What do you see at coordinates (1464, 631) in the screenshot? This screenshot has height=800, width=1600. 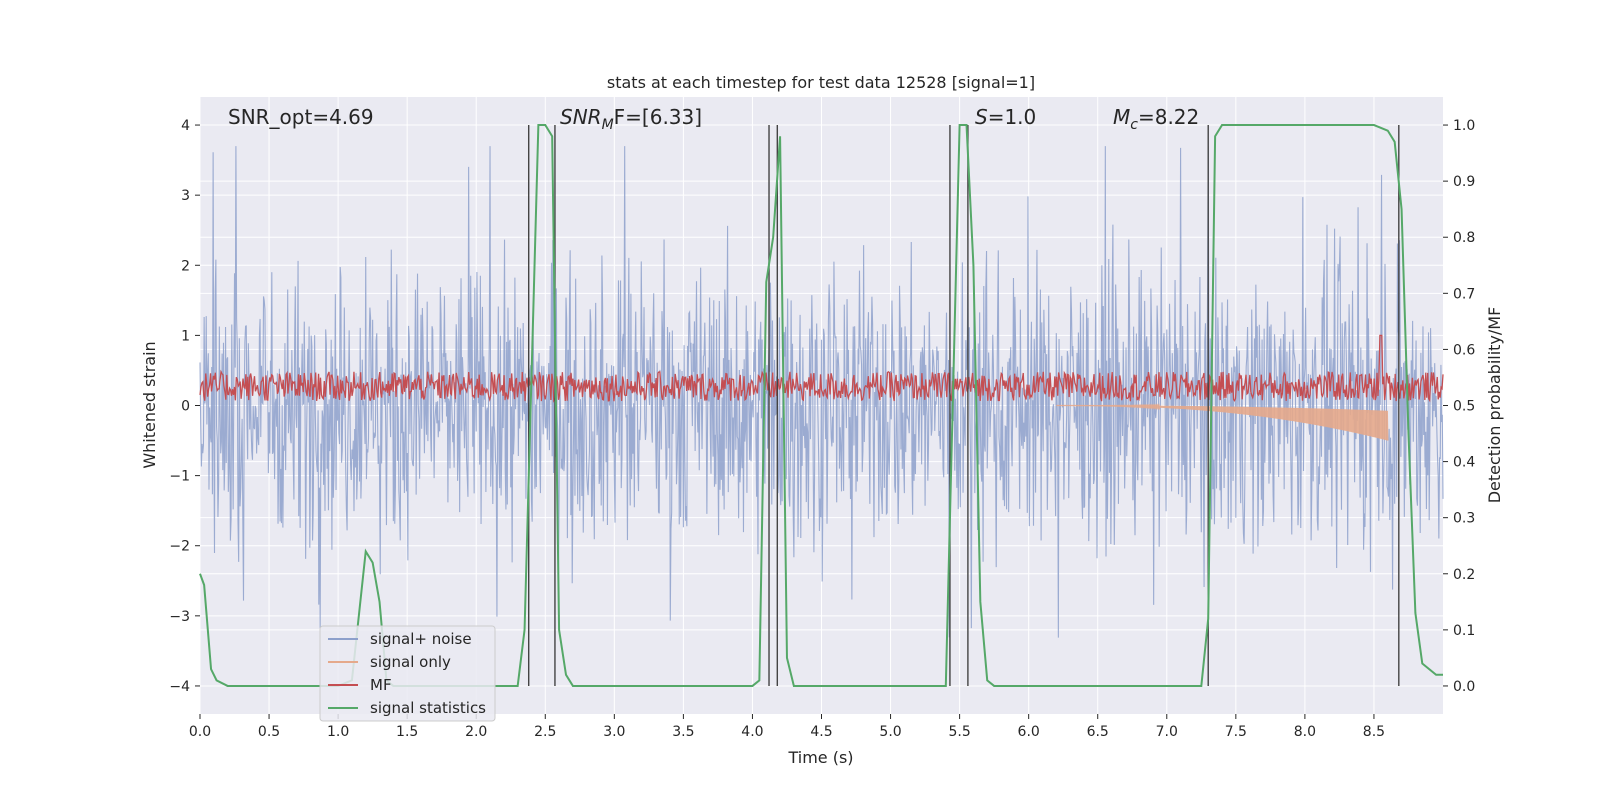 I see `y2-tick-label: 0.1` at bounding box center [1464, 631].